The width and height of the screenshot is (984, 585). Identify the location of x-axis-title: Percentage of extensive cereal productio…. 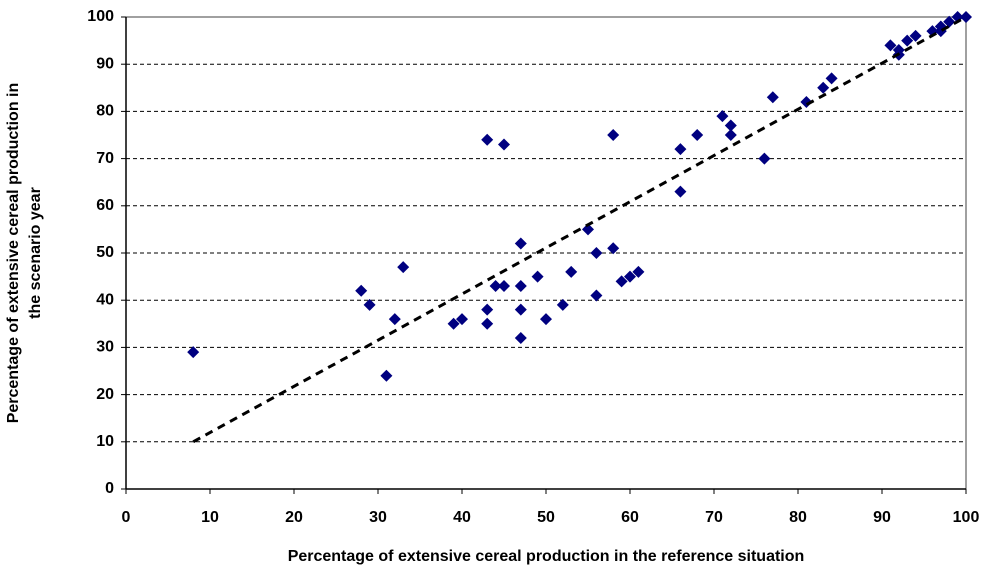
(546, 556).